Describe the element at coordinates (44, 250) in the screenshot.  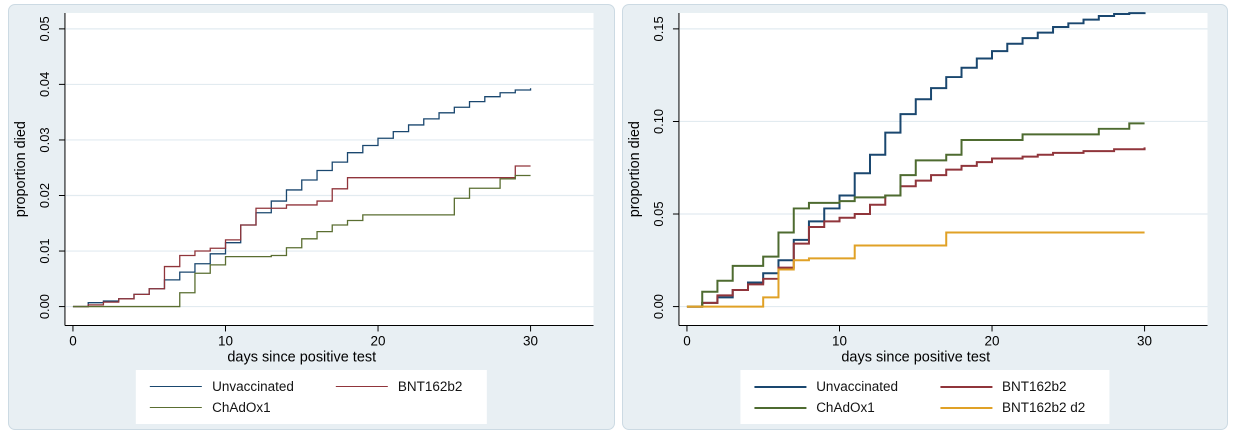
I see `y-tick-label: 0.01` at that location.